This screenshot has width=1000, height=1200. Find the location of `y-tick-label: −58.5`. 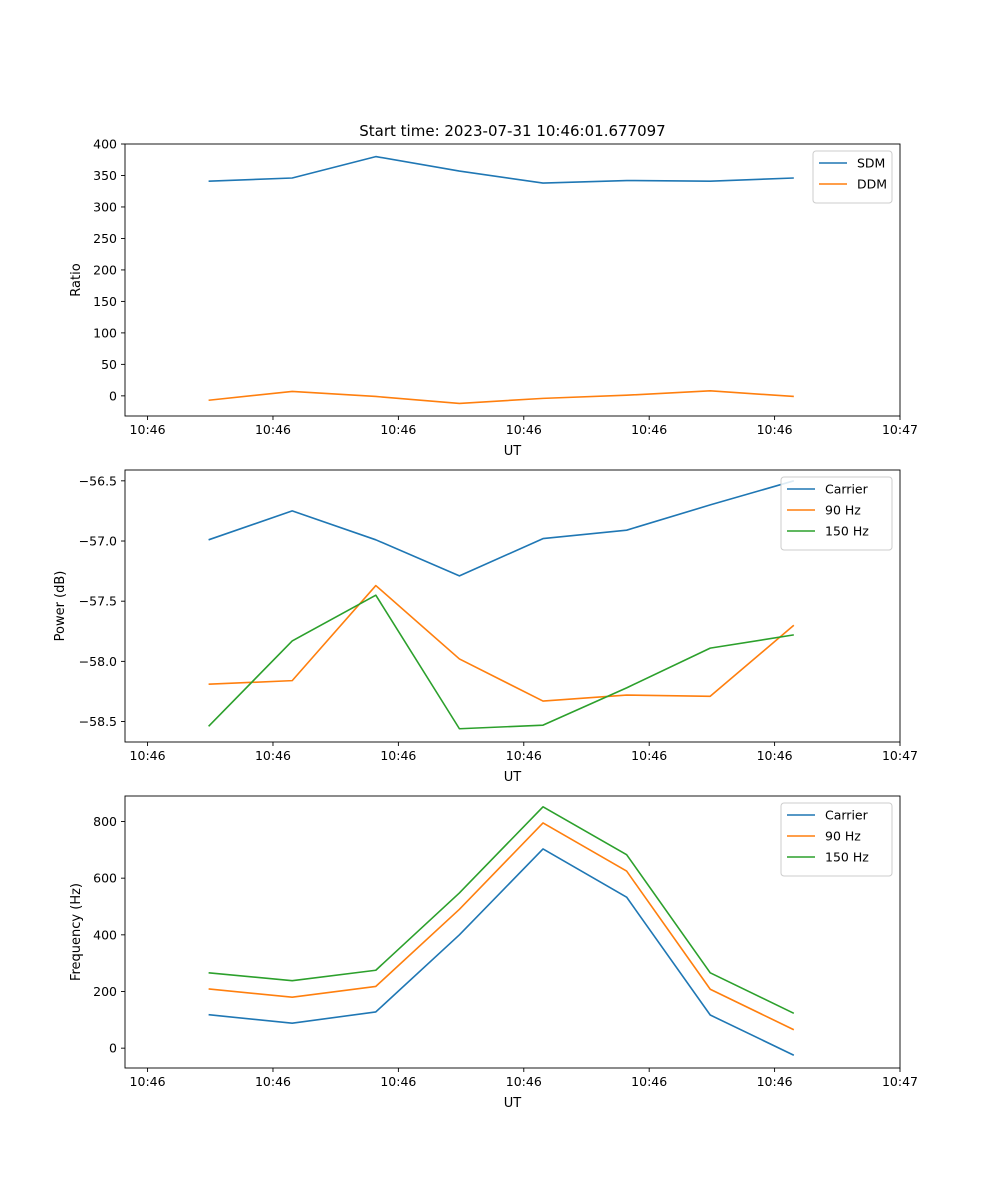

y-tick-label: −58.5 is located at coordinates (98, 721).